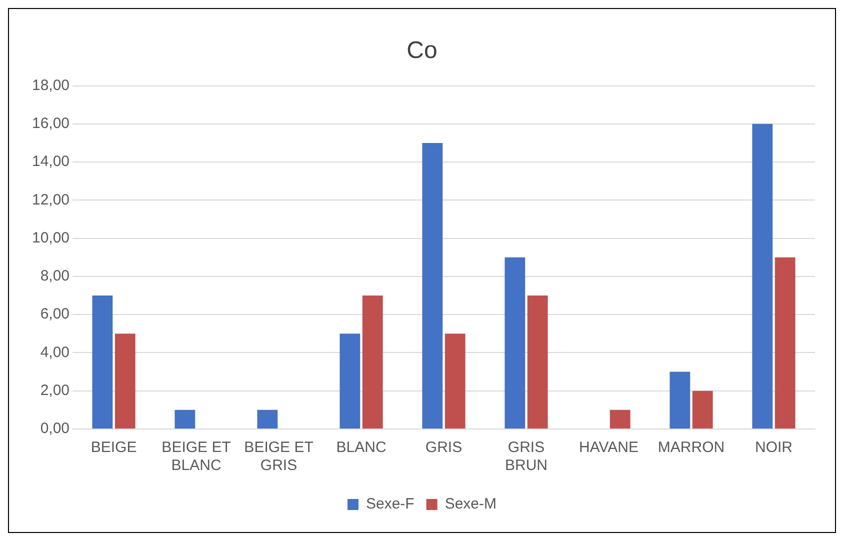  Describe the element at coordinates (526, 456) in the screenshot. I see `x-tick-label: GRIS BRUN` at that location.